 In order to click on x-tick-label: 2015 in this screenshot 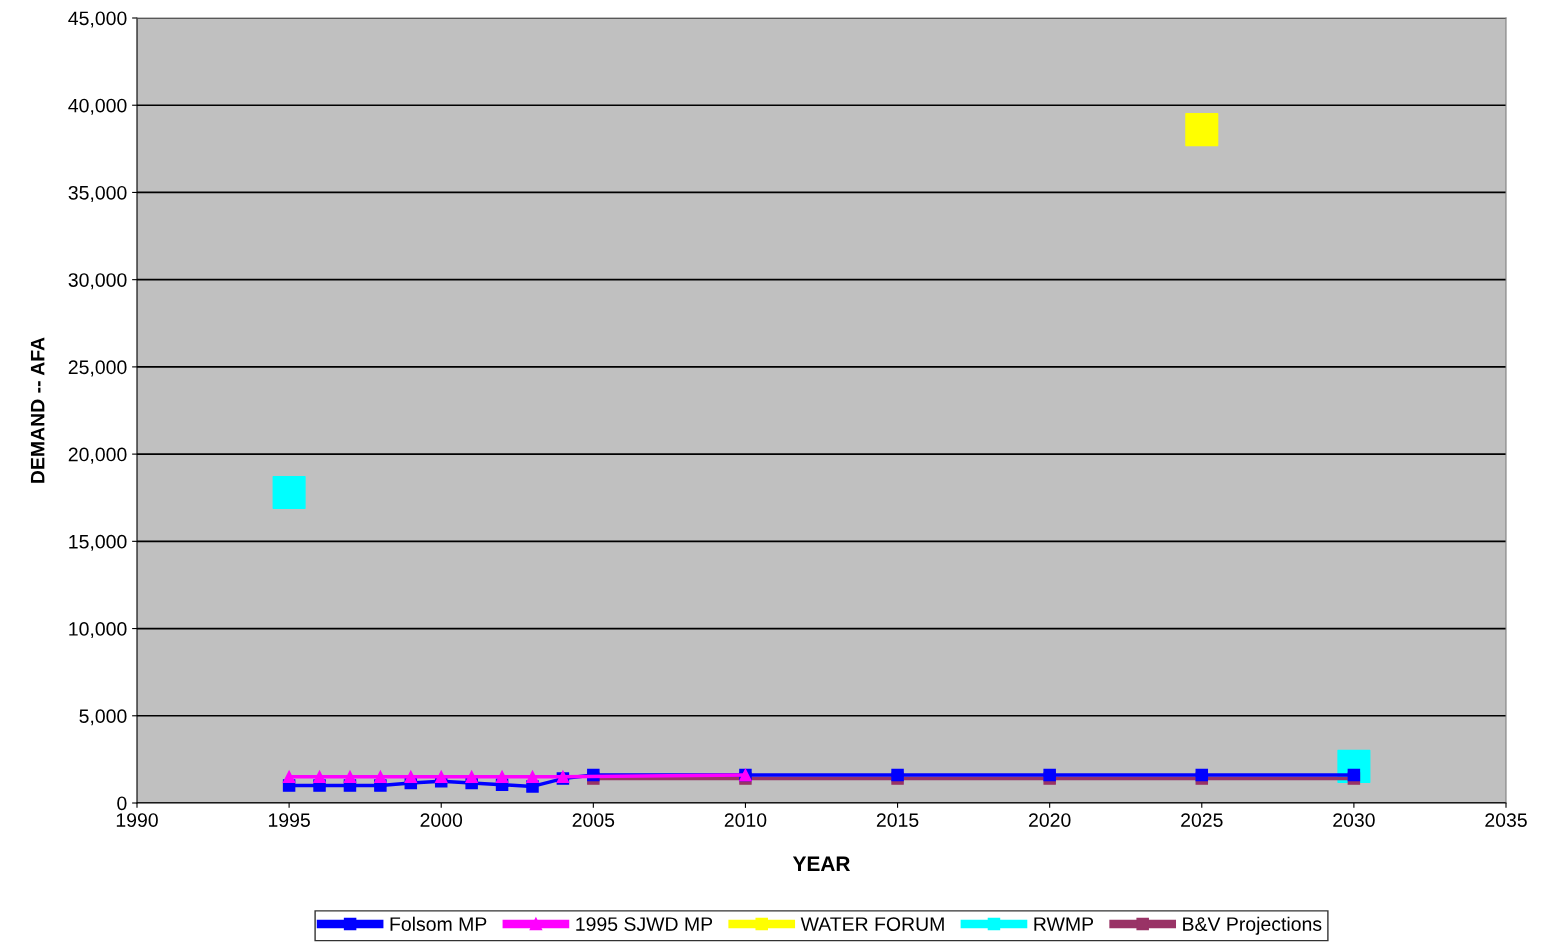, I will do `click(897, 820)`.